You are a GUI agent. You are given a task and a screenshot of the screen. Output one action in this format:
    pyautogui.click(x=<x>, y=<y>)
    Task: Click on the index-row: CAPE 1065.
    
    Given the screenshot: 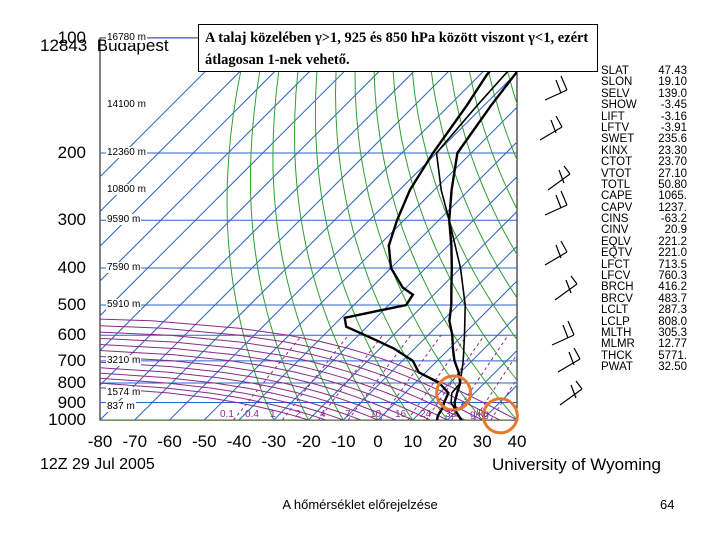 What is the action you would take?
    pyautogui.click(x=644, y=196)
    